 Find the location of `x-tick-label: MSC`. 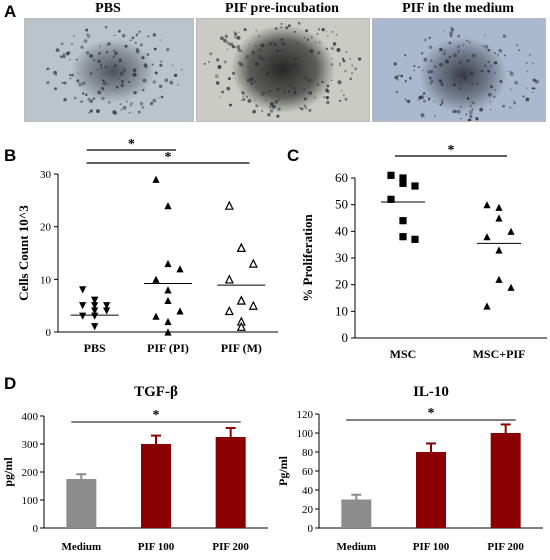

x-tick-label: MSC is located at coordinates (403, 354).